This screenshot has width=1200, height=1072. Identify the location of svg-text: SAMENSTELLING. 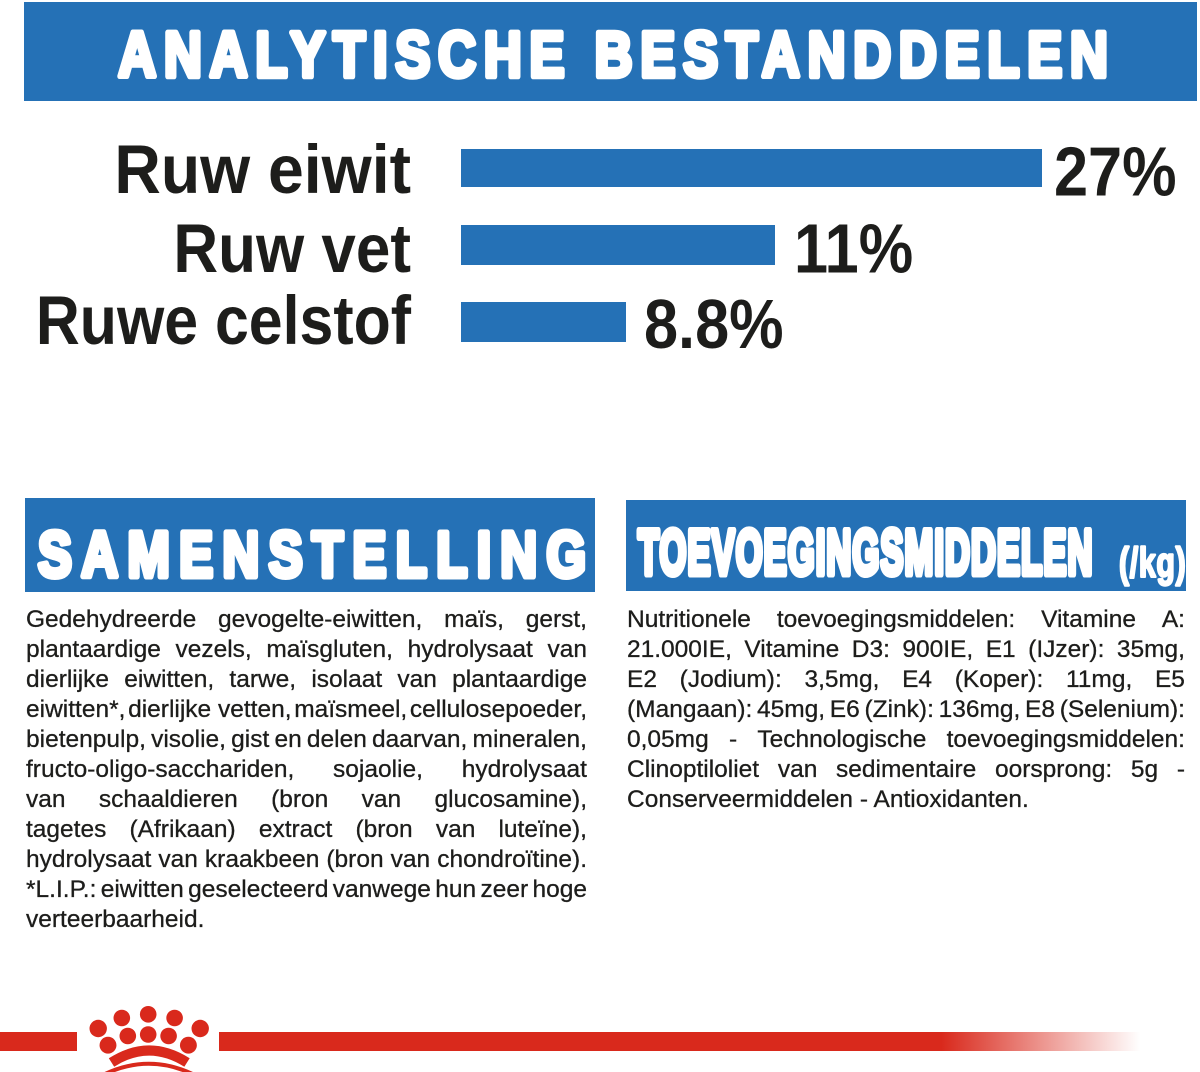
(317, 555).